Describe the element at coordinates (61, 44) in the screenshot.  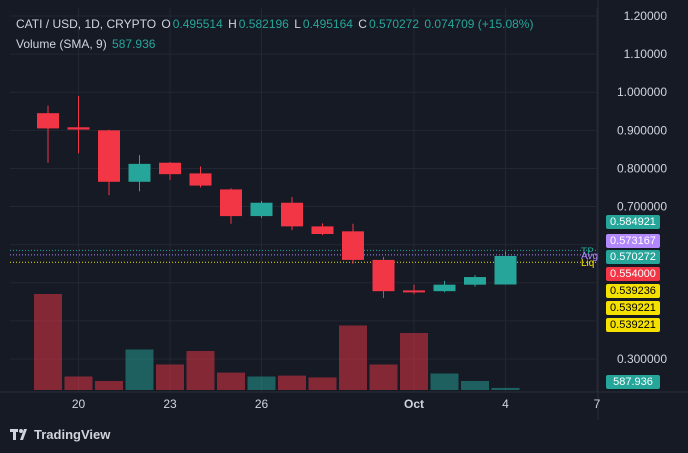
I see `volume-label: Volume (SMA, 9)` at that location.